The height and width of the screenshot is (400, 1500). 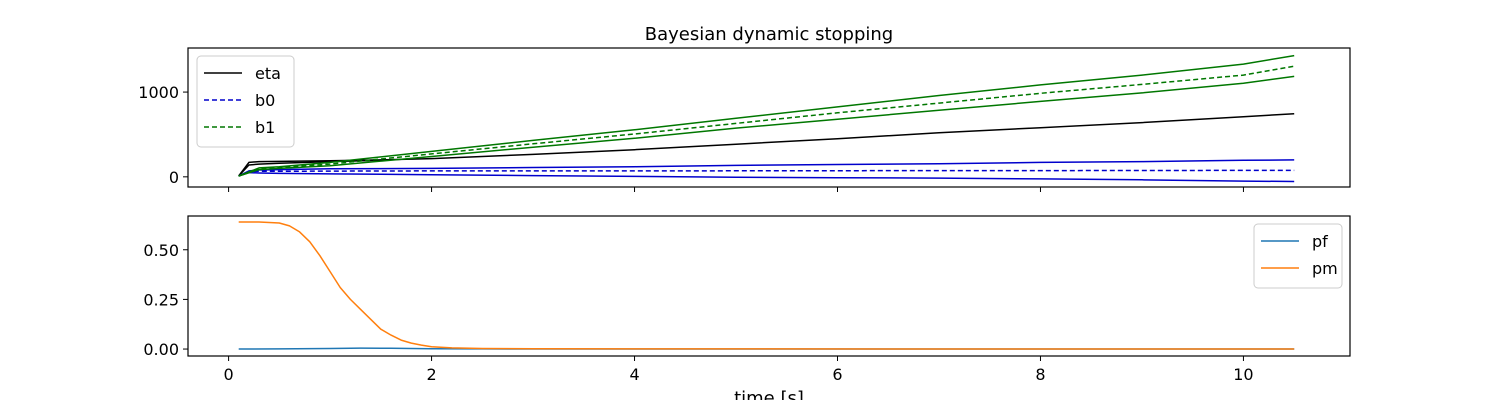 I want to click on bottom-y-tick-label: 0.00, so click(x=161, y=349).